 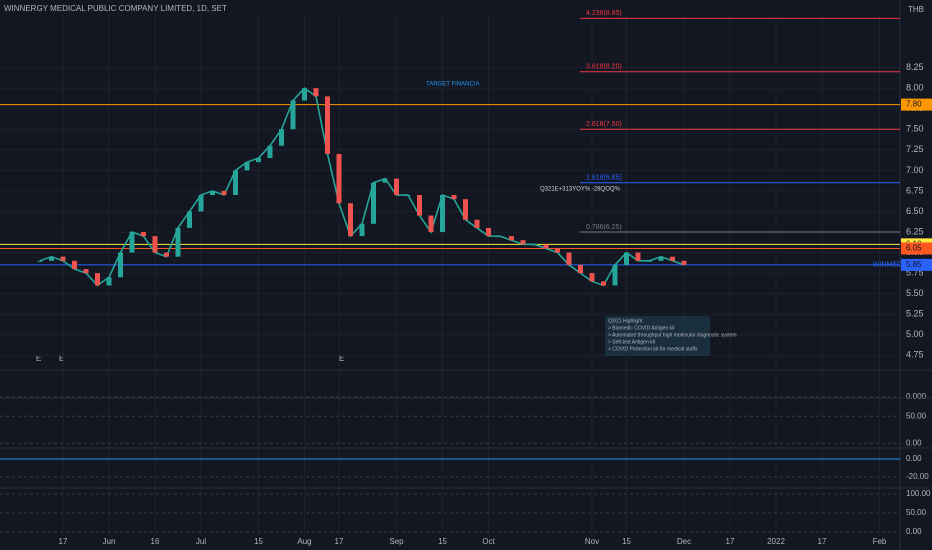 I want to click on x-tick-label: 16, so click(x=155, y=541).